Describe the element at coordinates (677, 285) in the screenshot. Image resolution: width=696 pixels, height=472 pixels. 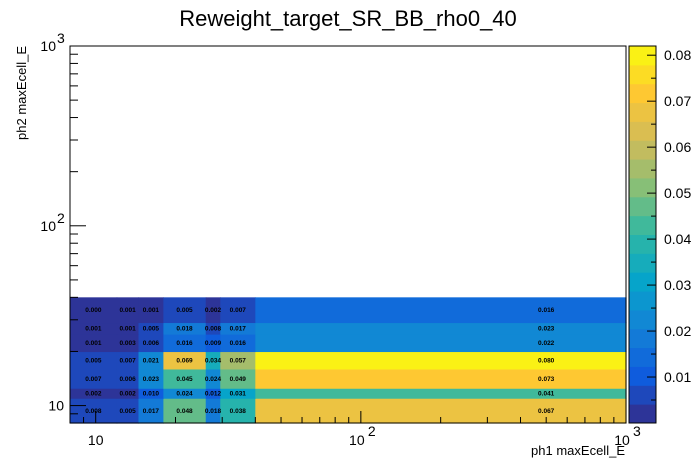
I see `color-scale-tick-label: 0.03` at that location.